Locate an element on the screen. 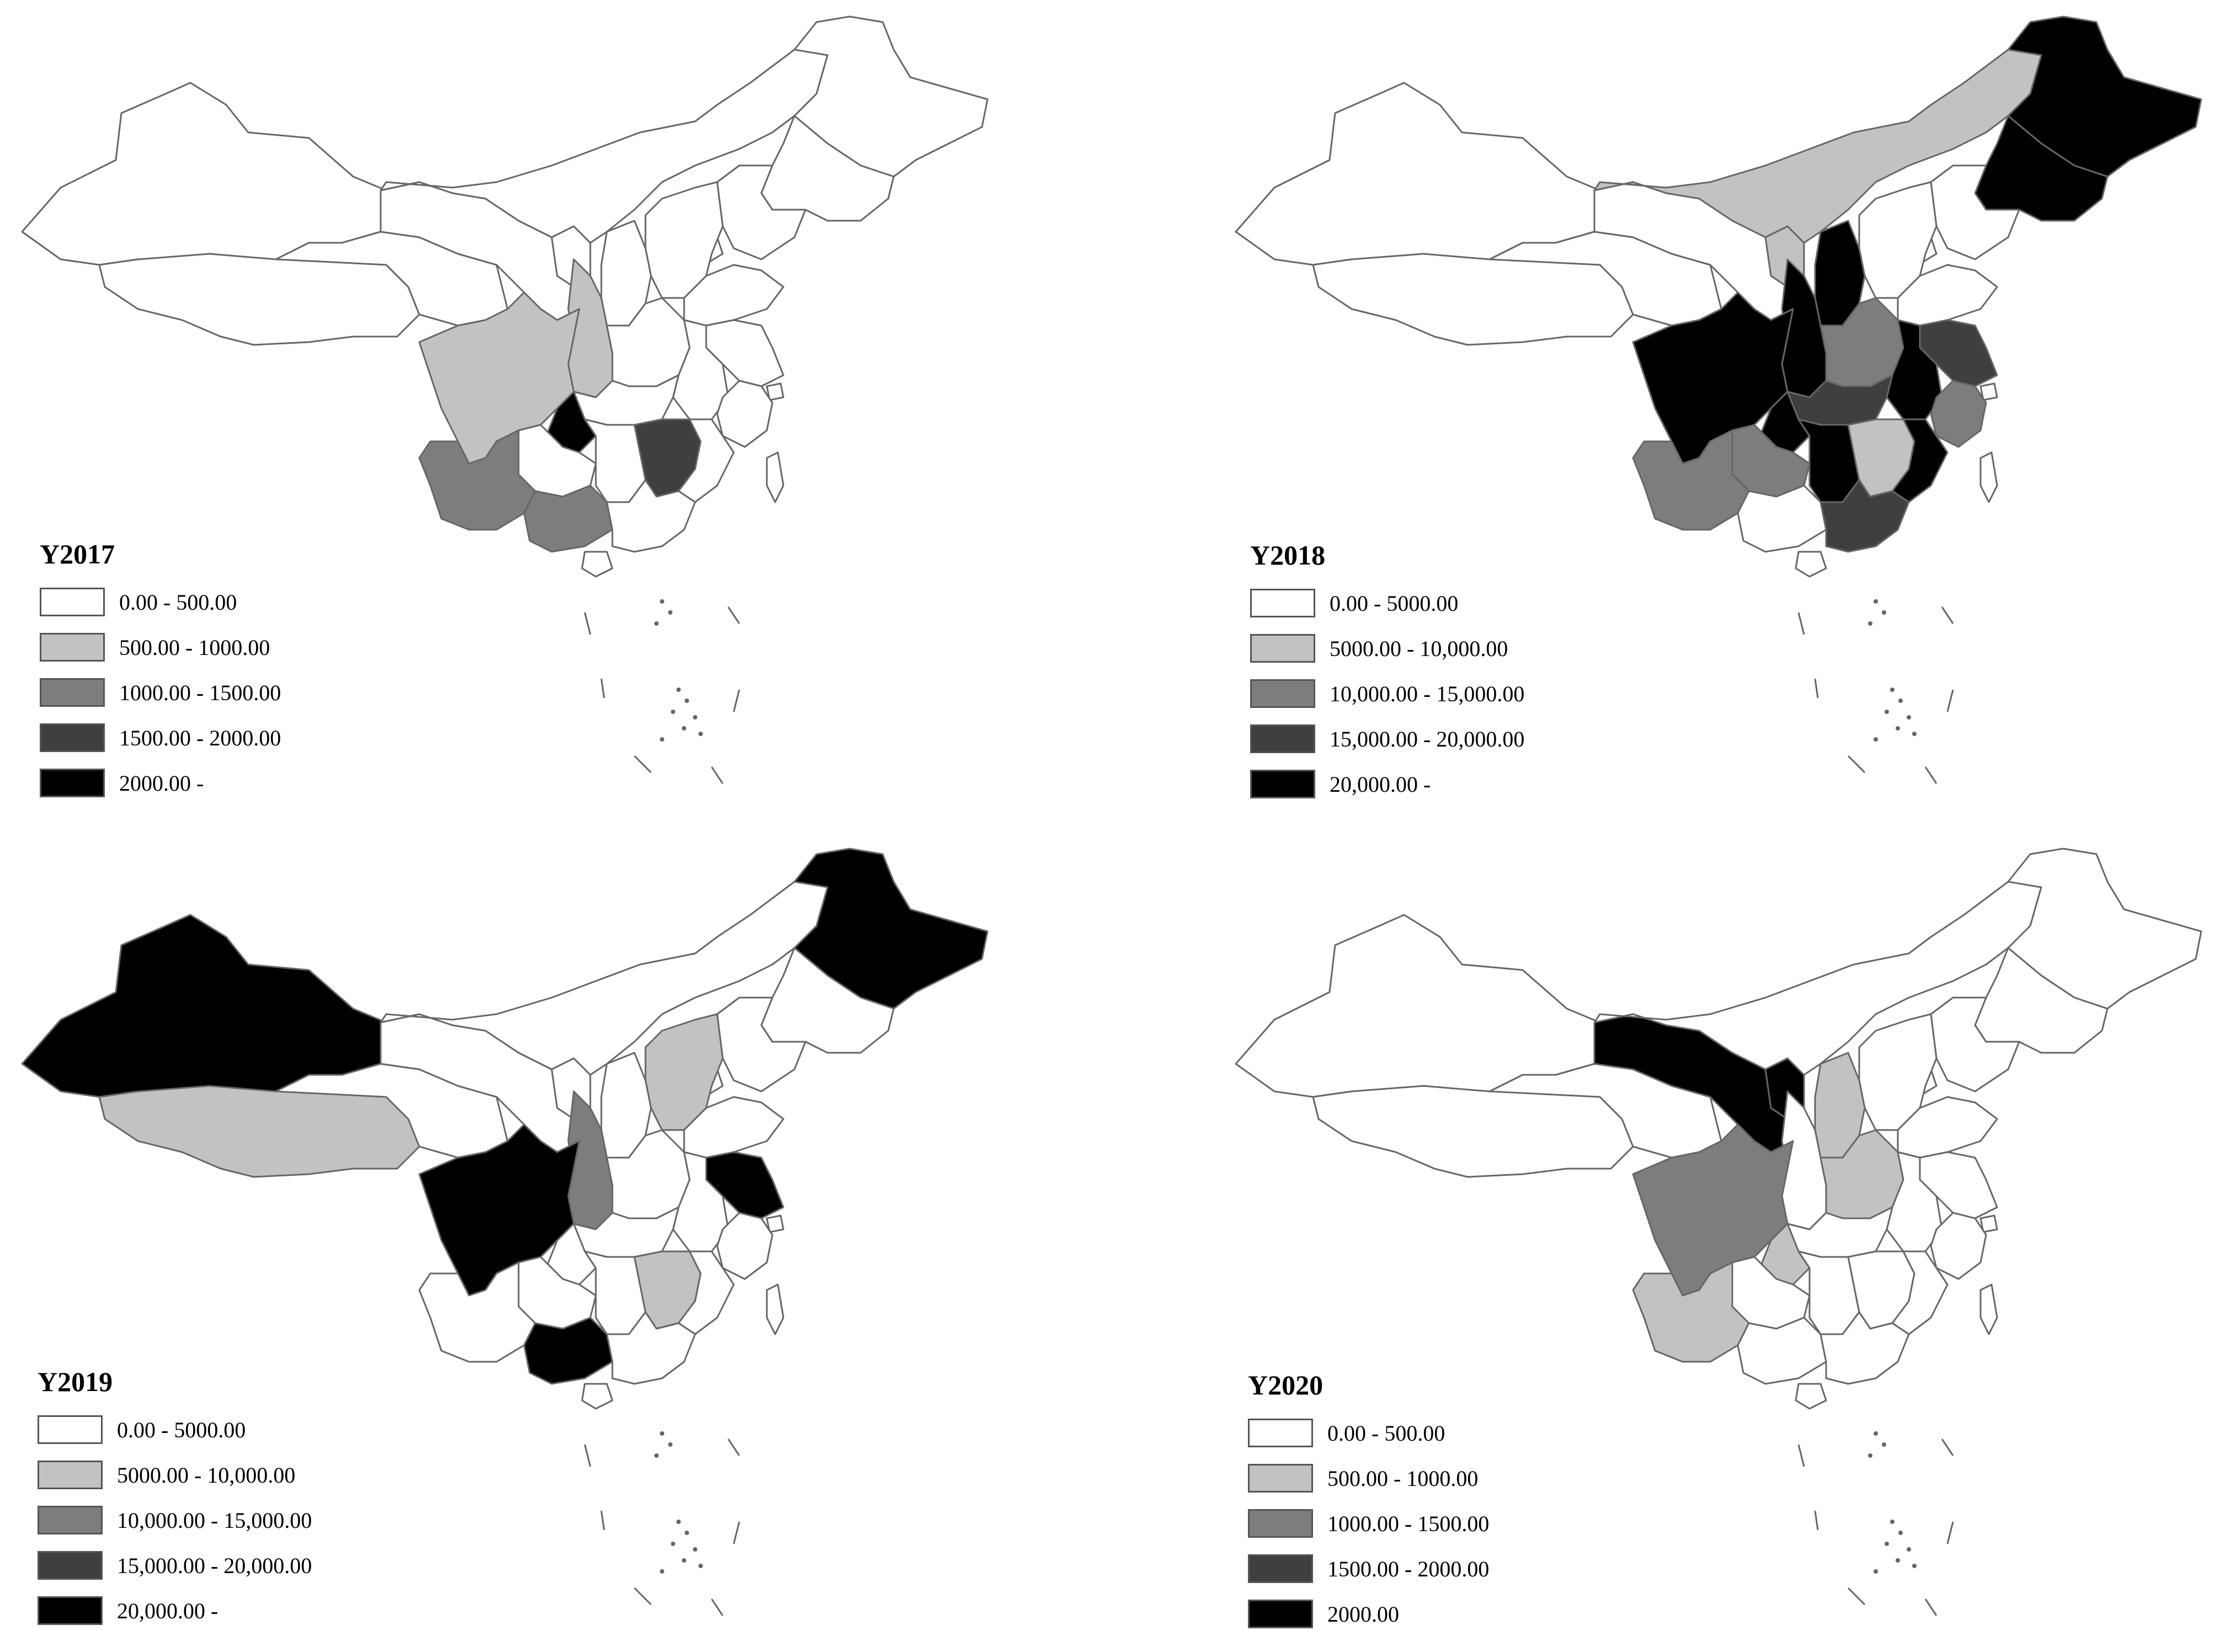  region-fujian is located at coordinates (706, 1292).